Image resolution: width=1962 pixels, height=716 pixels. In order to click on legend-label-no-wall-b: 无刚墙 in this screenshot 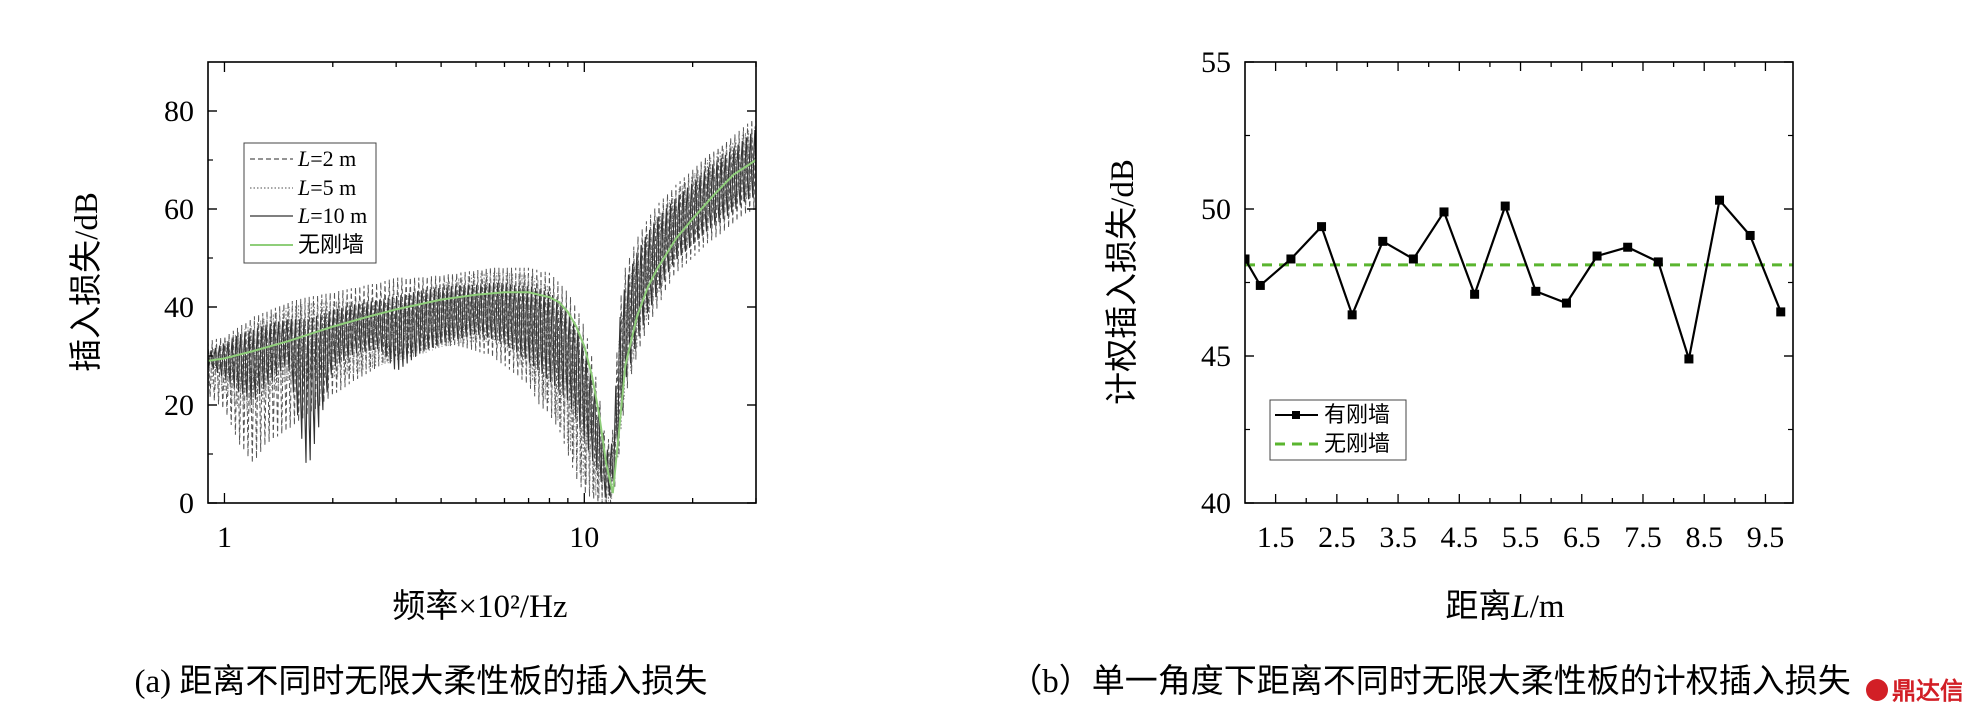, I will do `click(1357, 443)`.